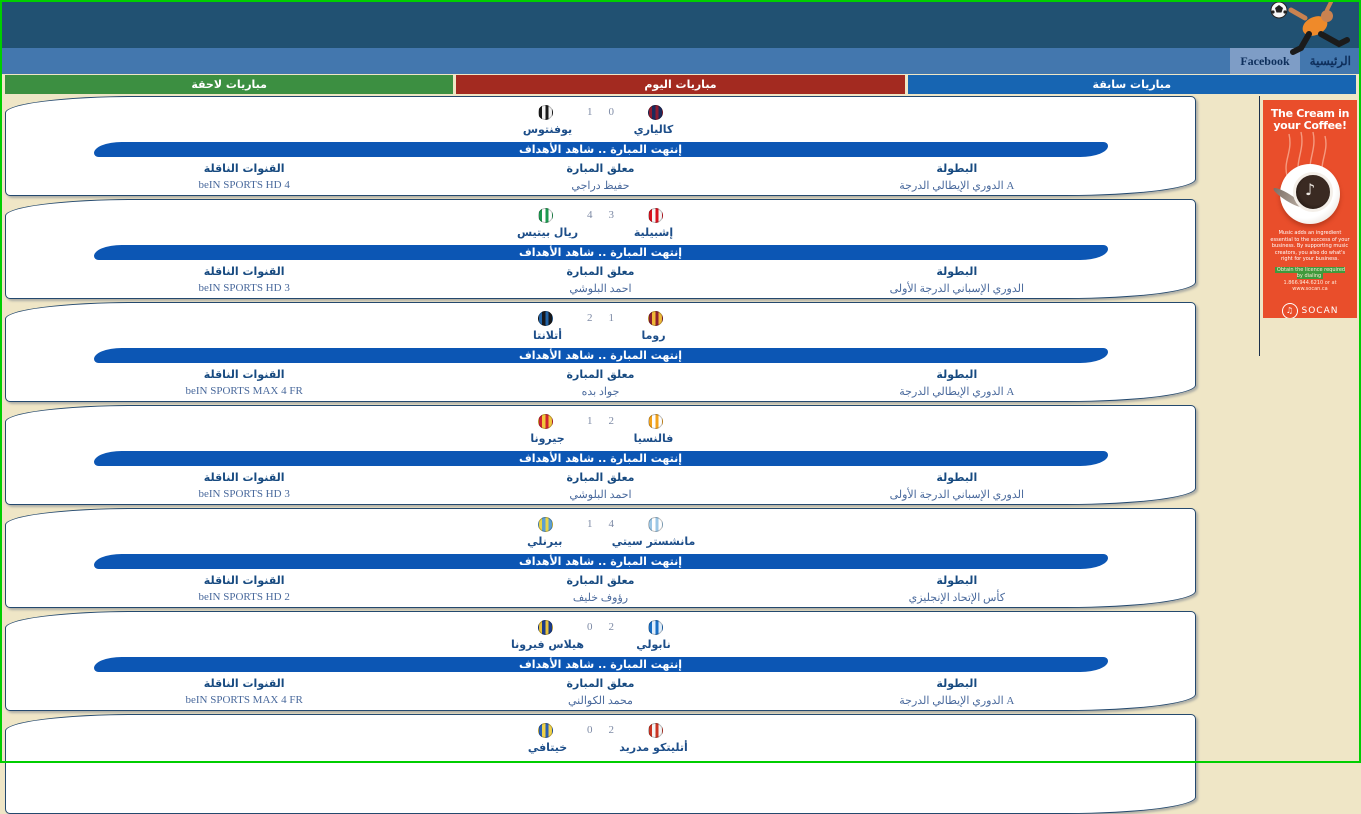  What do you see at coordinates (244, 185) in the screenshot?
I see `channel-value: beIN SPORTS HD 4` at bounding box center [244, 185].